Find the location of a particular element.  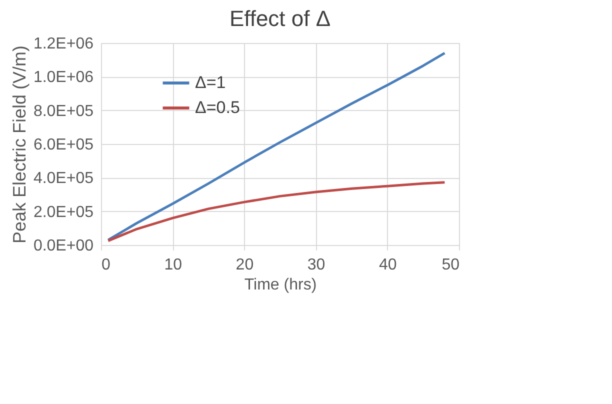

y-axis-title: Peak Electric Field (V/m) is located at coordinates (19, 144).